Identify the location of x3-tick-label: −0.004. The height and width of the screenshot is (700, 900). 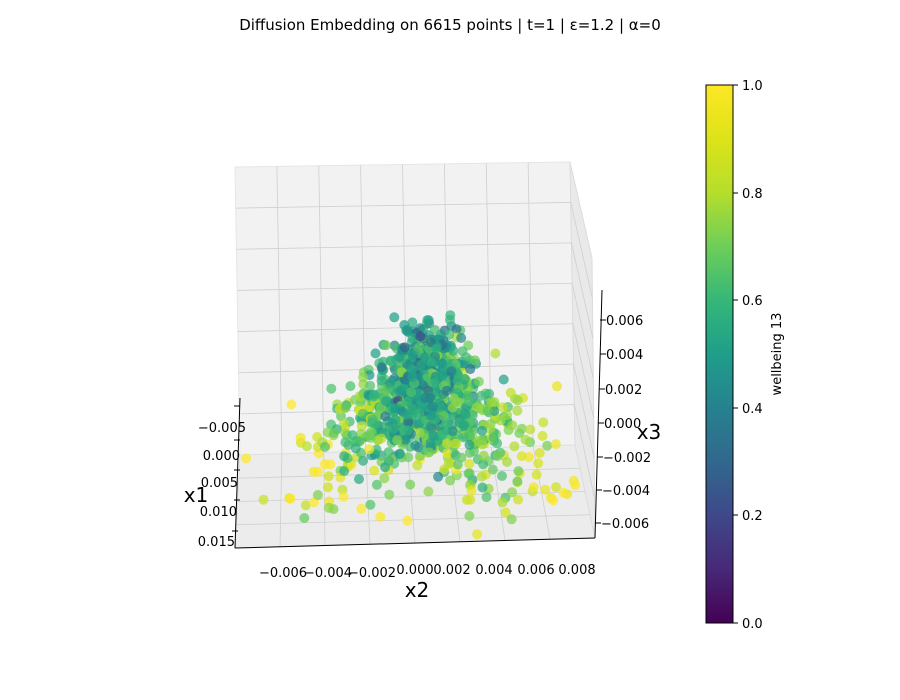
(626, 491).